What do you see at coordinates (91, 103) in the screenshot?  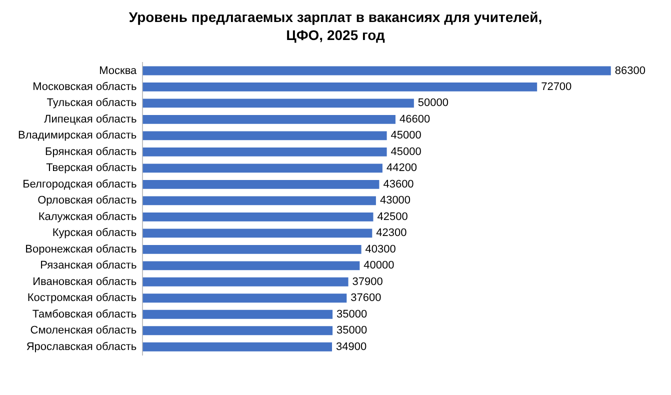 I see `y-tick-label: Тульская область` at bounding box center [91, 103].